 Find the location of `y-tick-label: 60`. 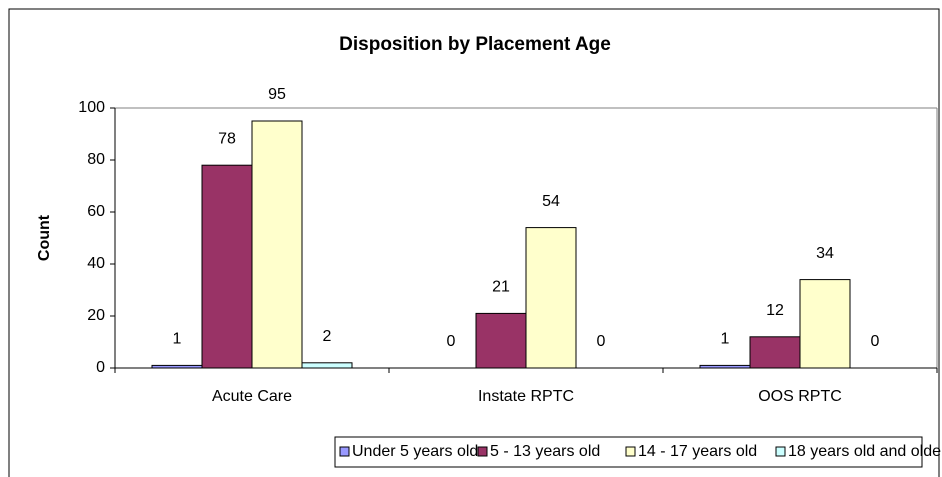

y-tick-label: 60 is located at coordinates (96, 211).